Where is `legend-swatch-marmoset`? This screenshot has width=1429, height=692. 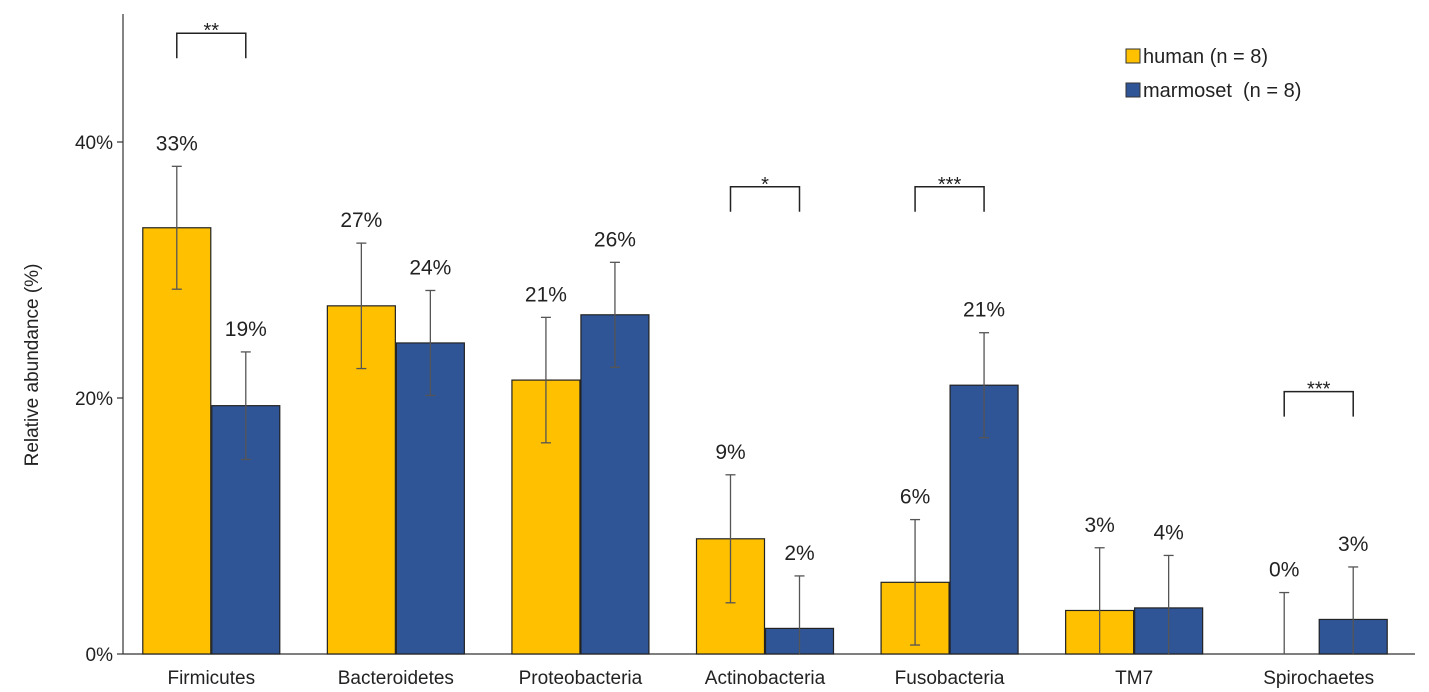 legend-swatch-marmoset is located at coordinates (1133, 90).